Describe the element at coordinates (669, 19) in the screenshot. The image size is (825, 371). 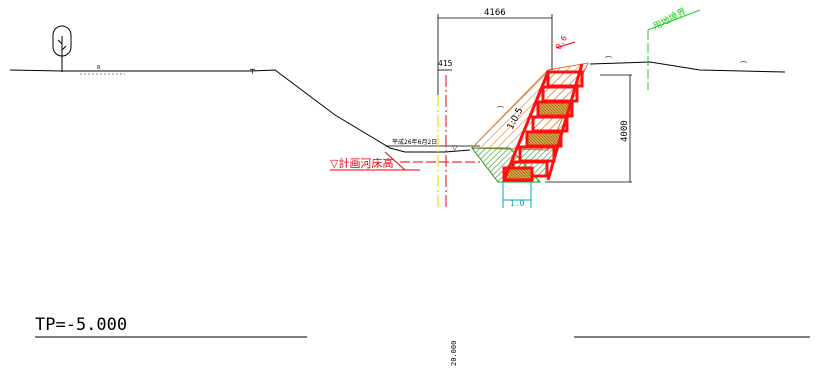
I see `land-boundary-label: 用地境界` at that location.